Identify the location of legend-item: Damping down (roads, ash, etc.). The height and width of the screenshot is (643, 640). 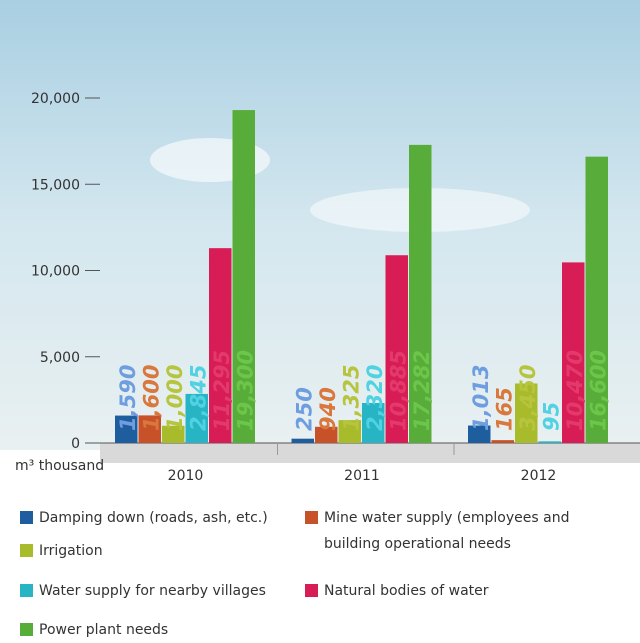
(144, 518).